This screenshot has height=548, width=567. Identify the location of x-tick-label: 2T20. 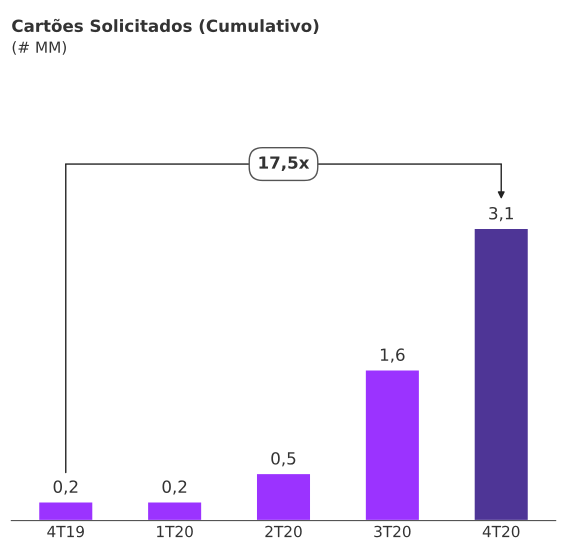
(283, 532).